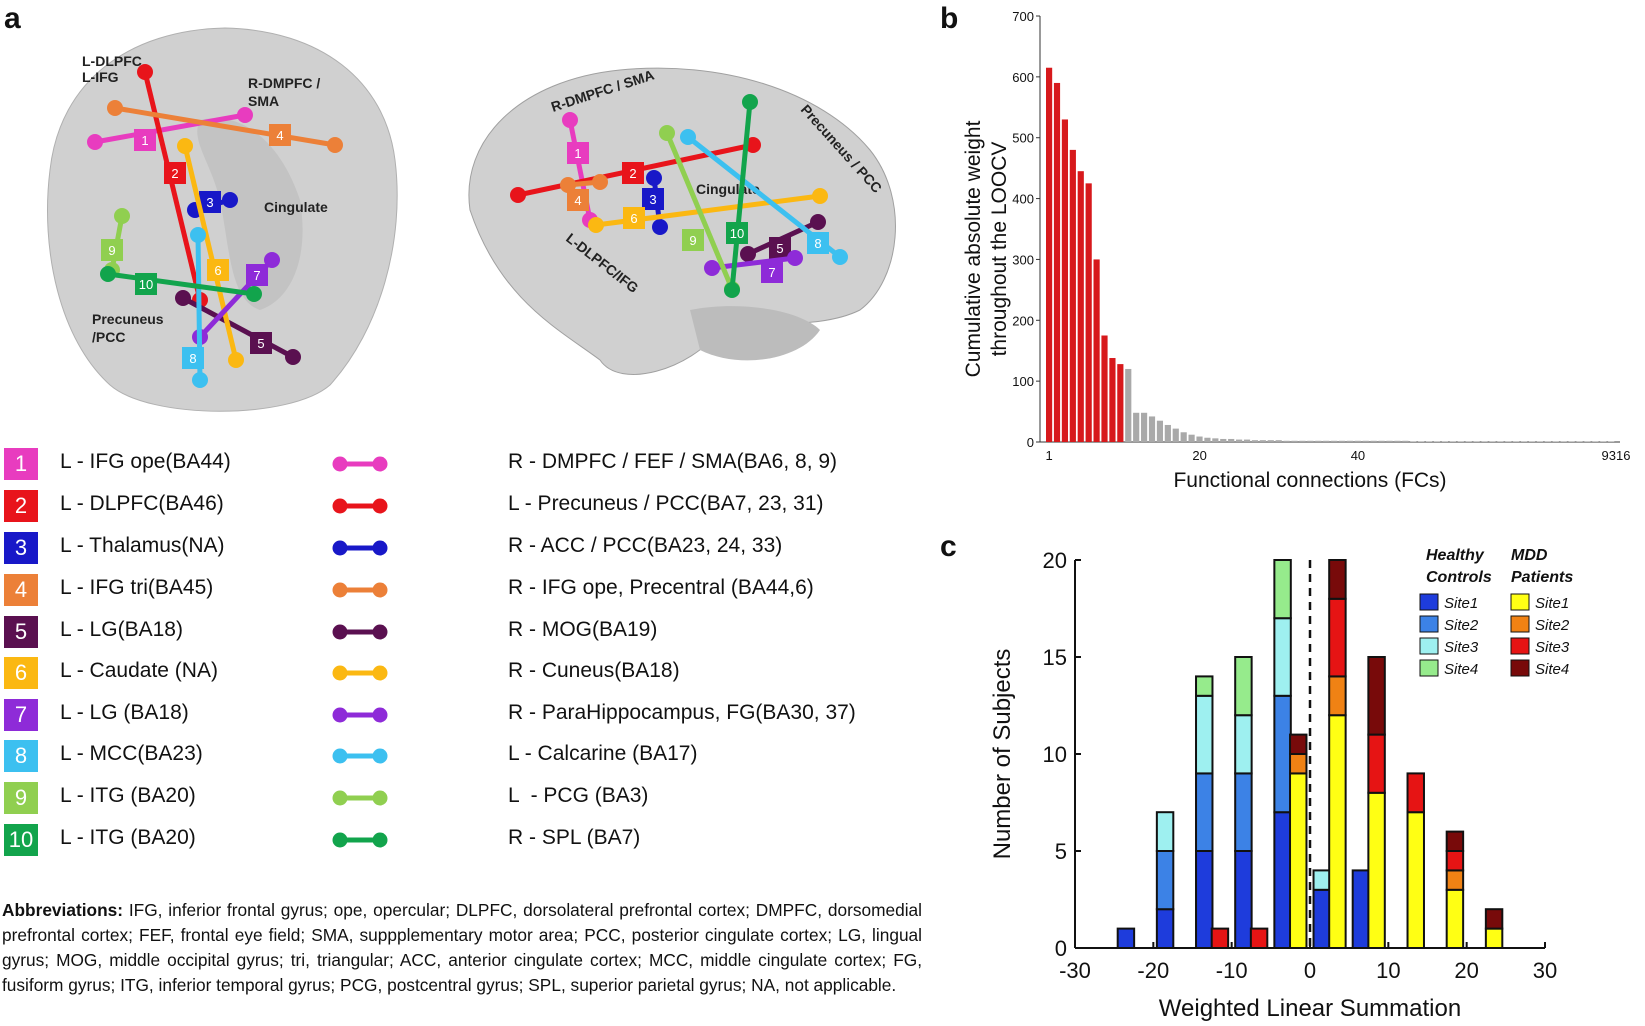 The width and height of the screenshot is (1645, 1026). What do you see at coordinates (737, 233) in the screenshot?
I see `brain-connection-number: 10` at bounding box center [737, 233].